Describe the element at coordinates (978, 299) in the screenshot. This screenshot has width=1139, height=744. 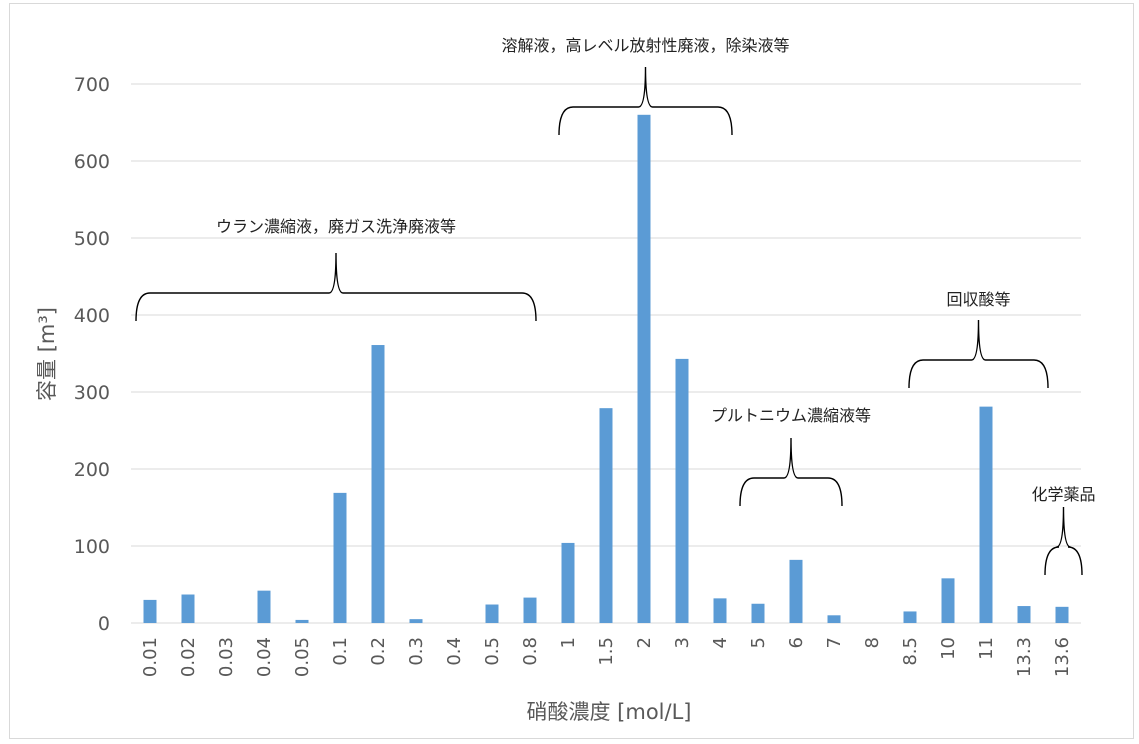
I see `annotation-label: 回収酸等` at that location.